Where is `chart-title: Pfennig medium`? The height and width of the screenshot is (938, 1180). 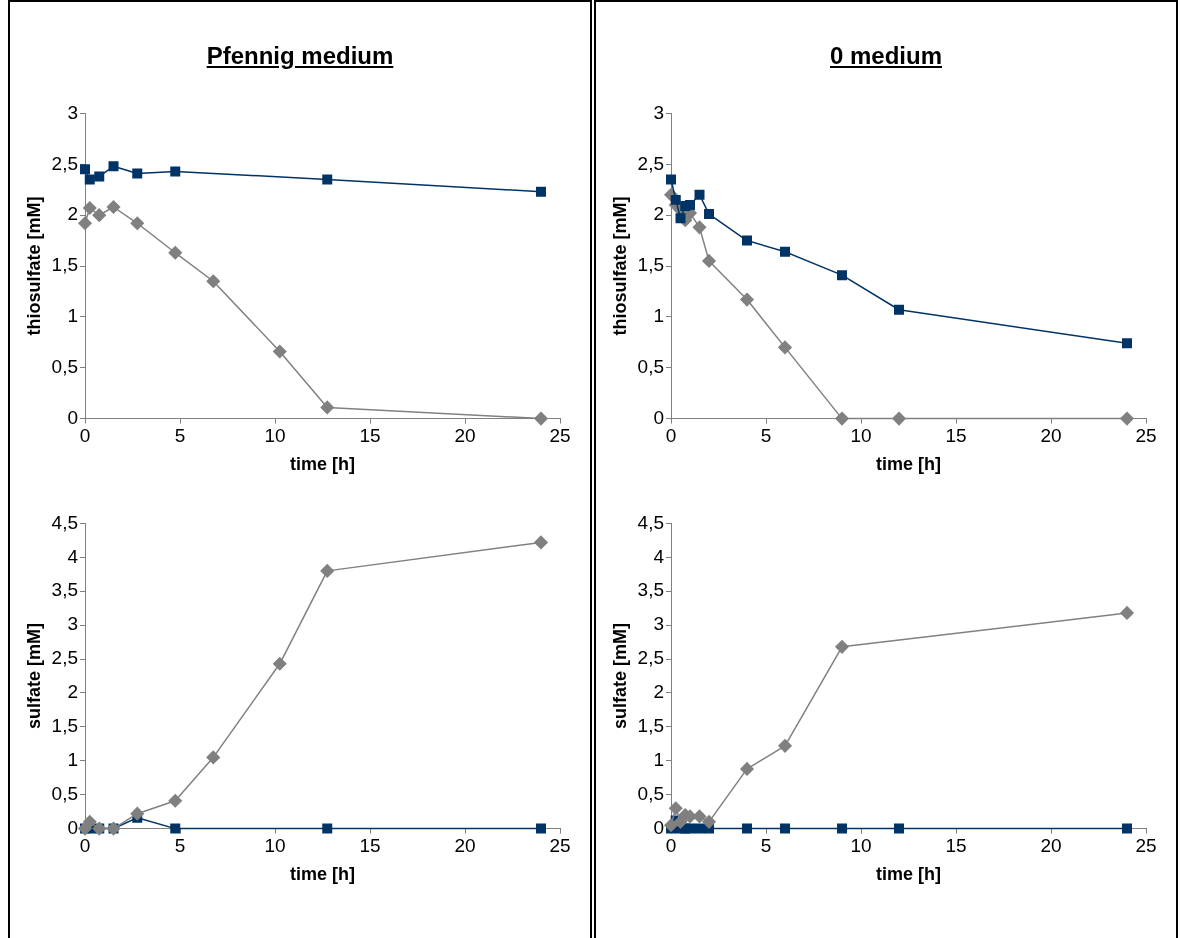
chart-title: Pfennig medium is located at coordinates (300, 56).